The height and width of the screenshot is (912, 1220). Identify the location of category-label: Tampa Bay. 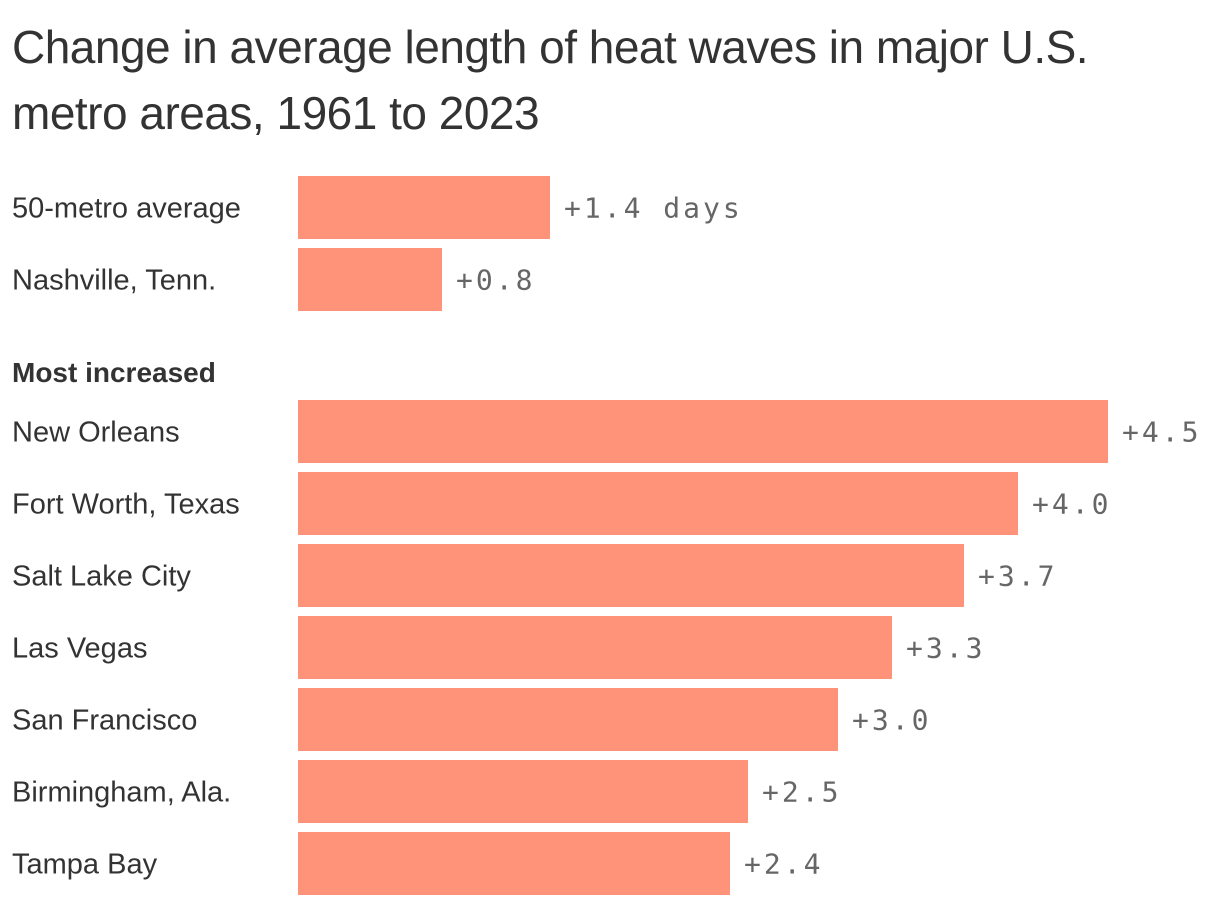
(85, 865).